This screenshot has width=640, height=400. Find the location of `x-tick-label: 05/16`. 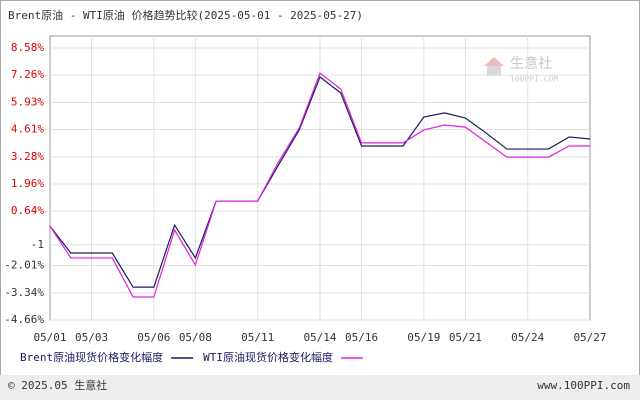

x-tick-label: 05/16 is located at coordinates (361, 337).